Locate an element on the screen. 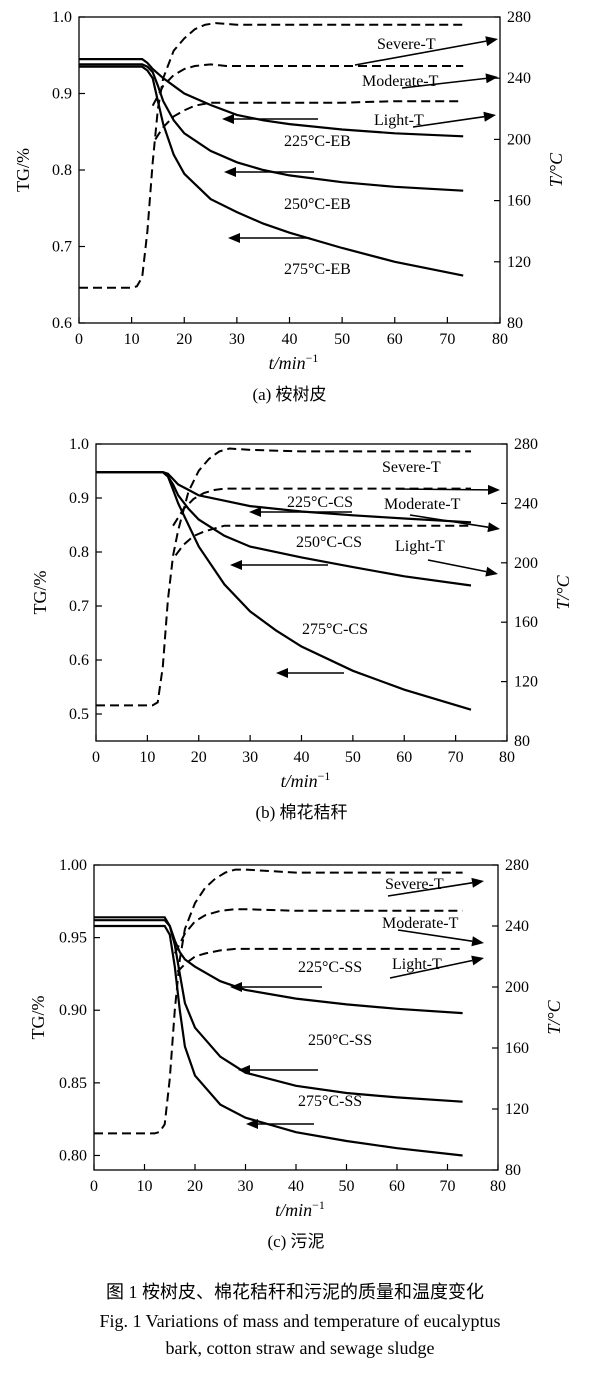  y-tick-label: 0.9 is located at coordinates (79, 498).